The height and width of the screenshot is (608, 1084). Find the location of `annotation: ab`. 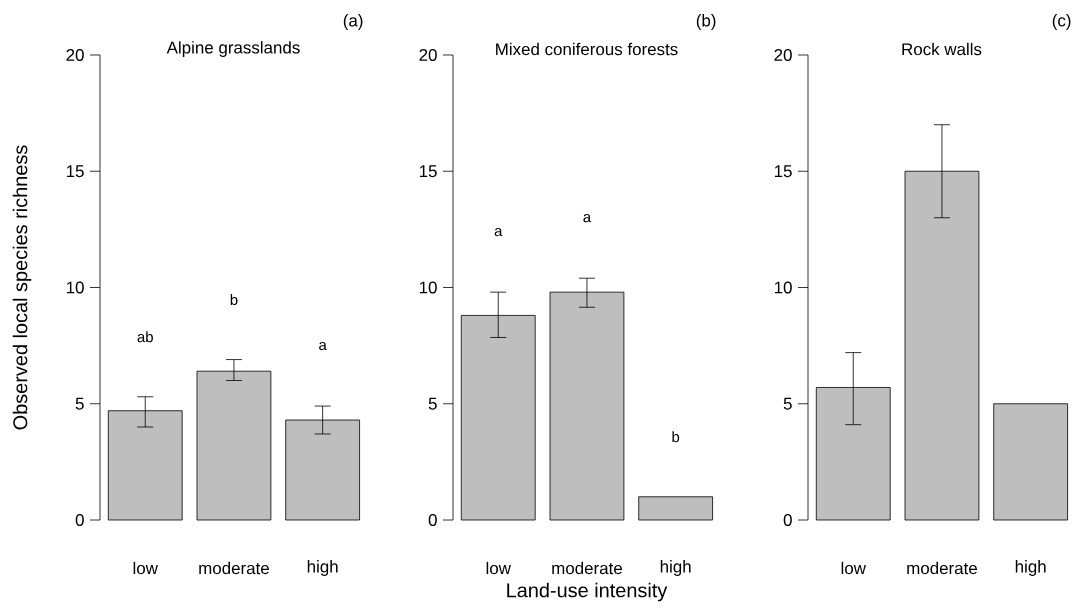

annotation: ab is located at coordinates (145, 337).